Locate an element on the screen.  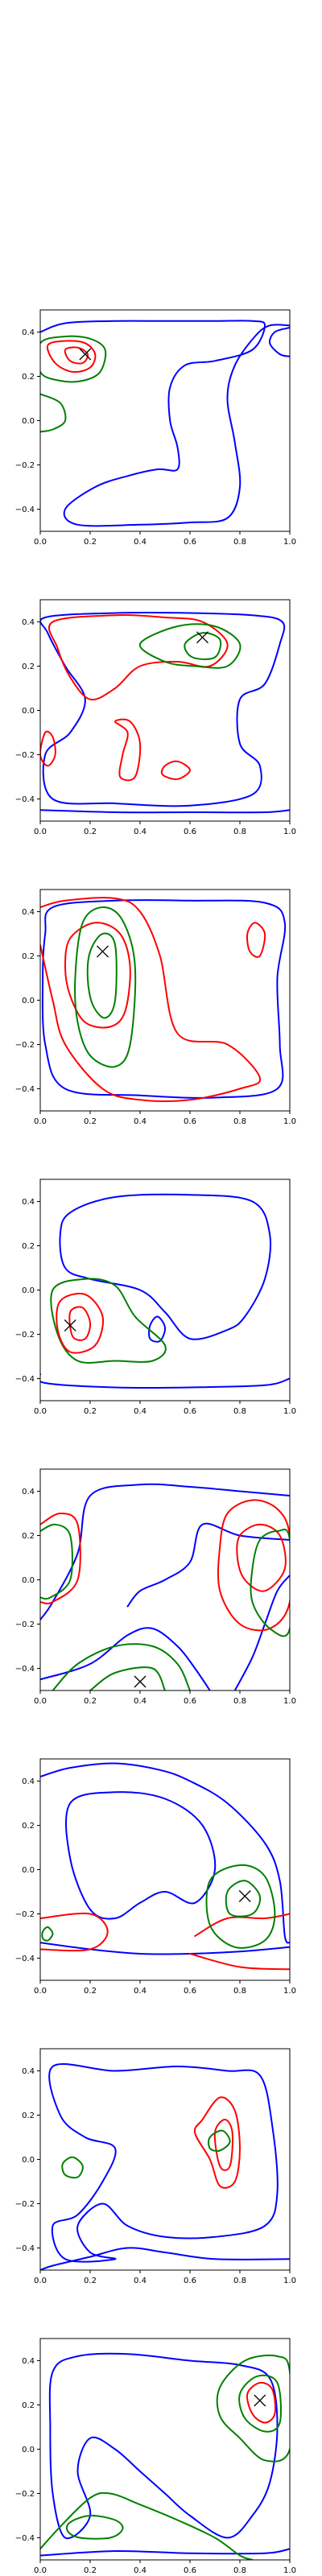
contour-panel-3: 0.0 0.2 0.4 0.6 0.8 1.0 0.4 0.2 0.0 −0.2 −0.4 is located at coordinates (155, 1007).